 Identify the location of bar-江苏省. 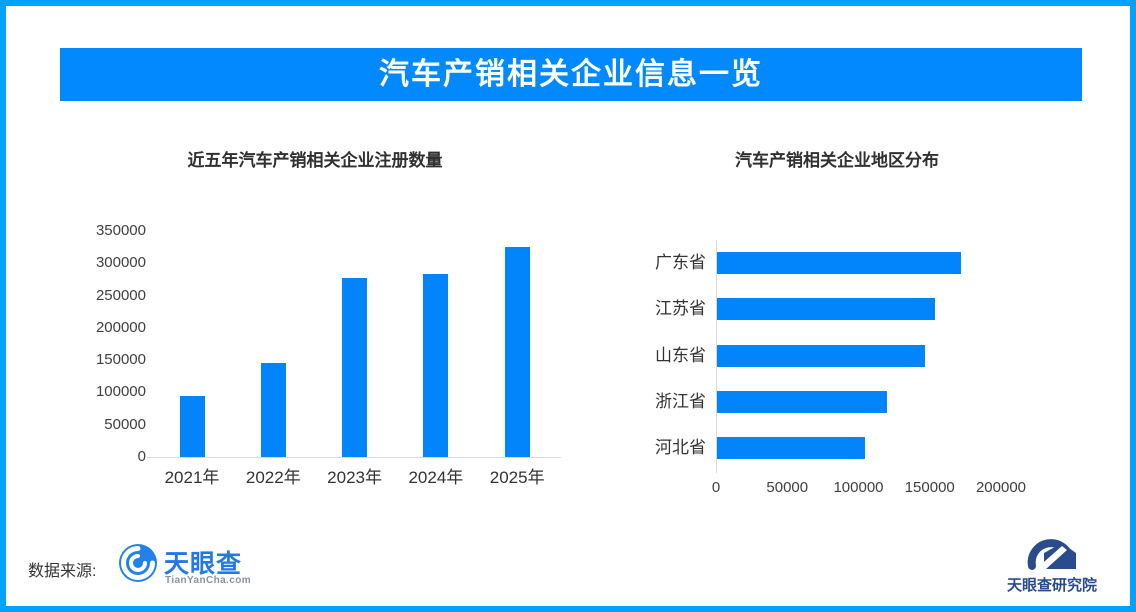
(826, 309).